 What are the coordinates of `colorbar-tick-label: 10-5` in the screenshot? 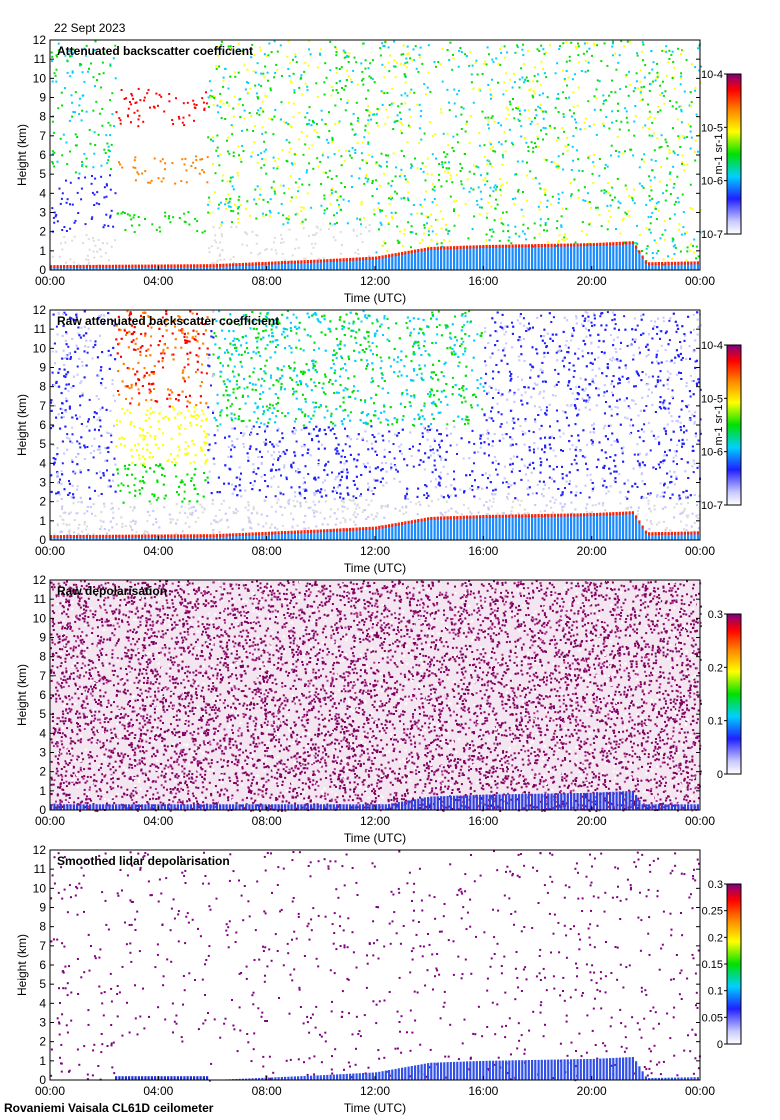 It's located at (712, 128).